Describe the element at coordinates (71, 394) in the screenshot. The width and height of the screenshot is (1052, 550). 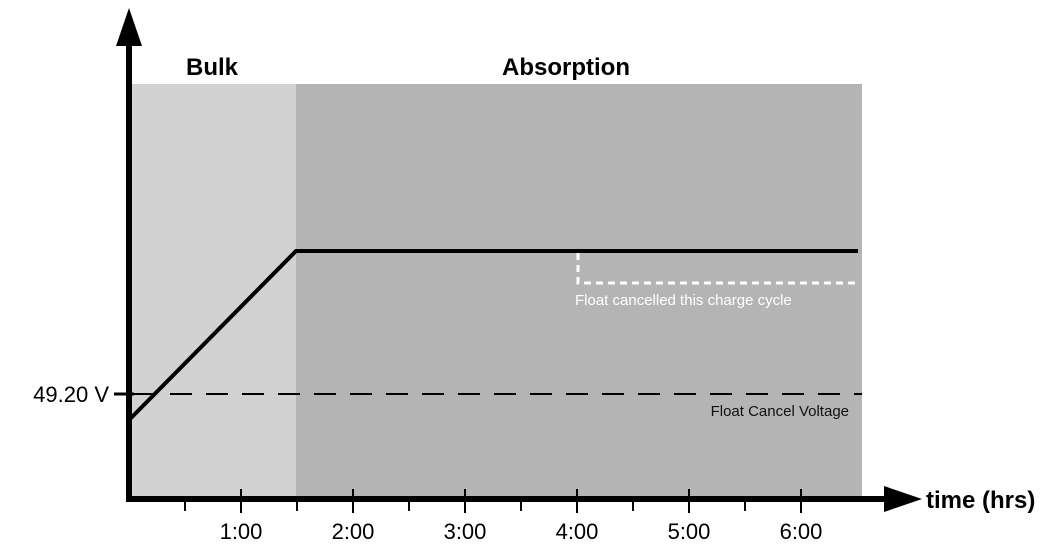
I see `y-threshold-label: 49.20 V` at that location.